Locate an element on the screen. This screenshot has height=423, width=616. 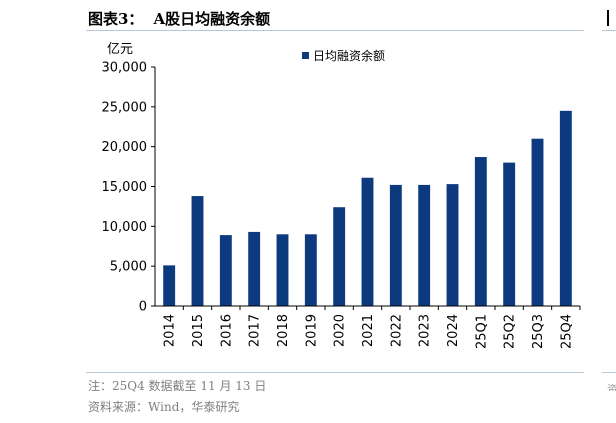
y-tick-label: 25,000 is located at coordinates (125, 107).